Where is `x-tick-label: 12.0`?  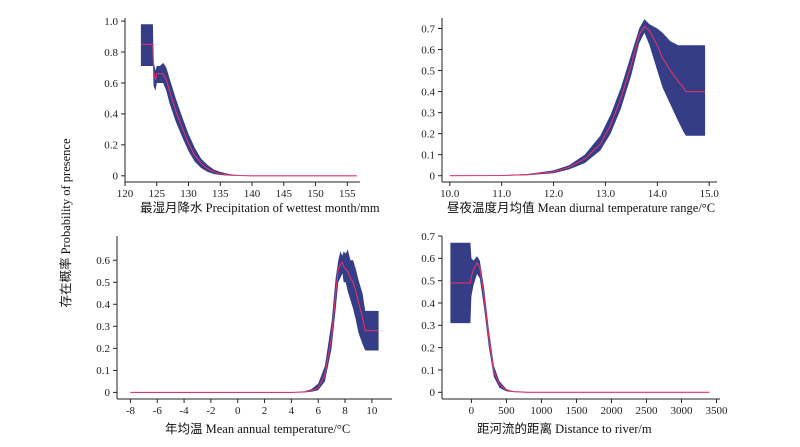 x-tick-label: 12.0 is located at coordinates (554, 194).